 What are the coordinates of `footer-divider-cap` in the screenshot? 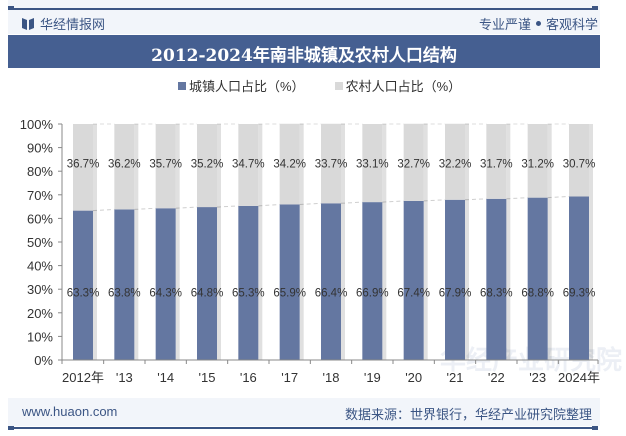 It's located at (595, 428).